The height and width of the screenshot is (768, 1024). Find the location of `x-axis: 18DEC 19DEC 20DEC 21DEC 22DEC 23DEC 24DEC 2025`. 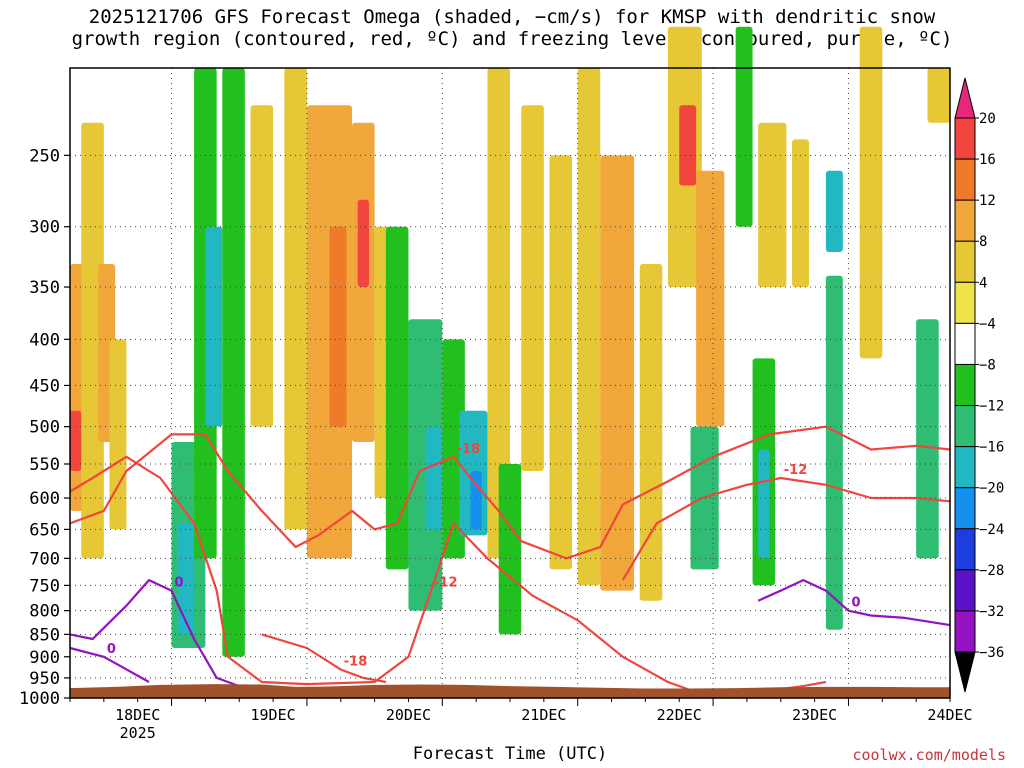

x-axis: 18DEC 19DEC 20DEC 21DEC 22DEC 23DEC 24DEC 2025 is located at coordinates (521, 720).